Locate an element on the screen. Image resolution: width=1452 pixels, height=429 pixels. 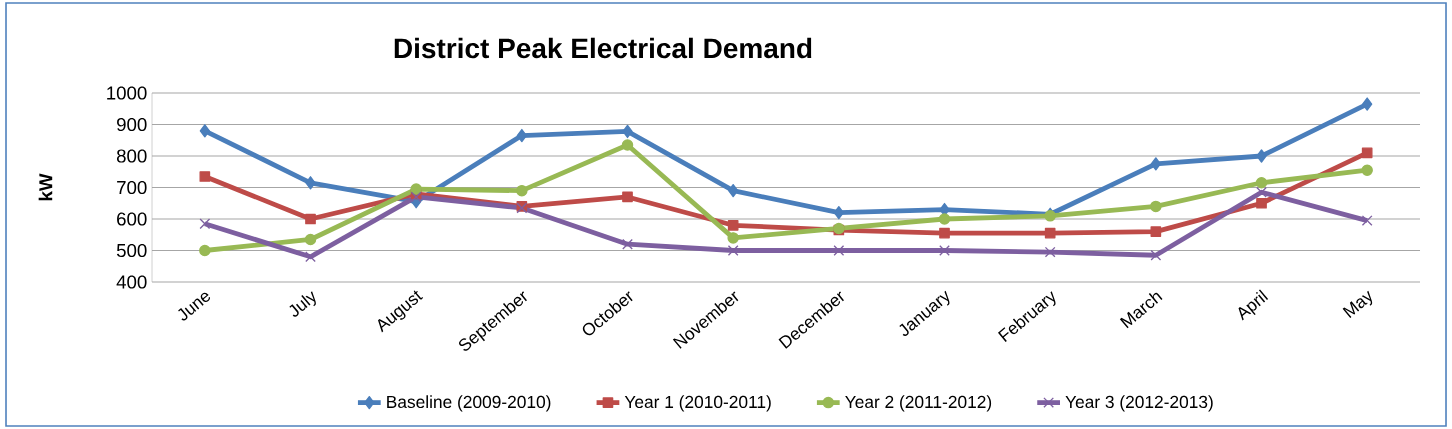
x-tick-label: June is located at coordinates (194, 306).